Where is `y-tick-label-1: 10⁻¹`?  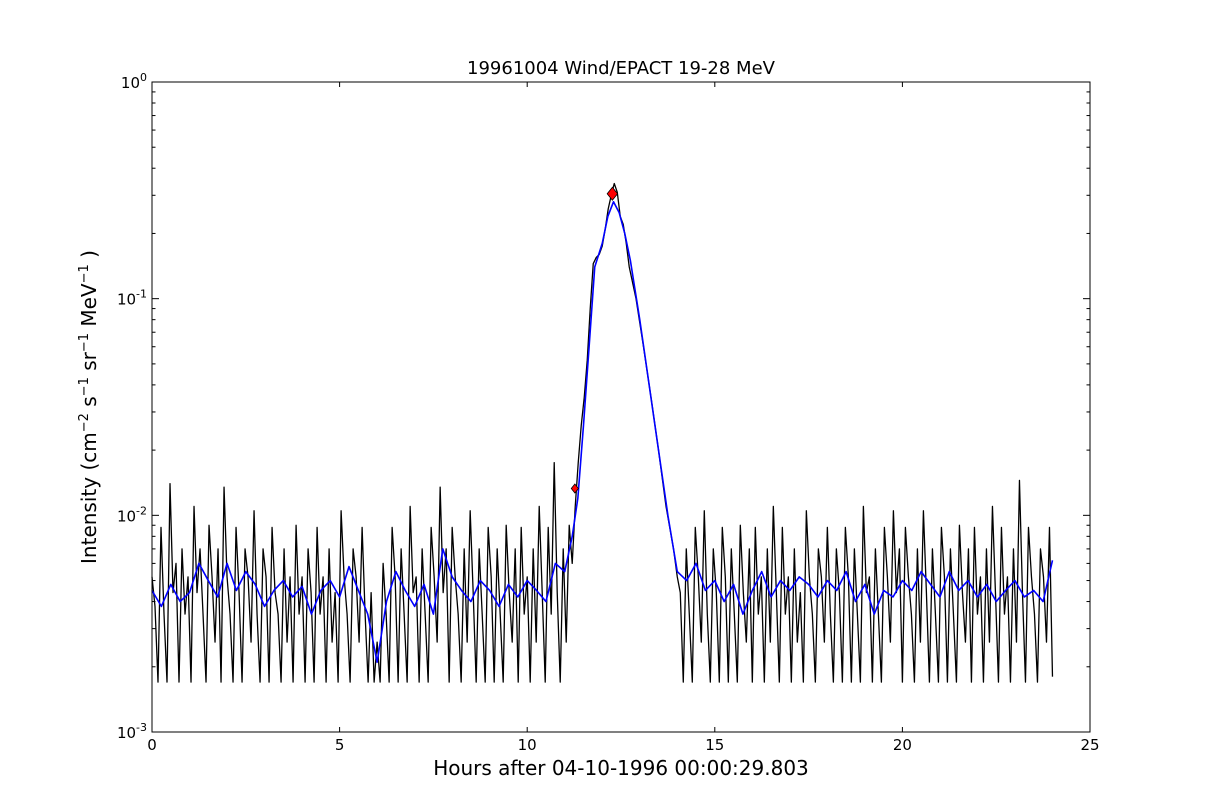 y-tick-label-1: 10⁻¹ is located at coordinates (132, 298).